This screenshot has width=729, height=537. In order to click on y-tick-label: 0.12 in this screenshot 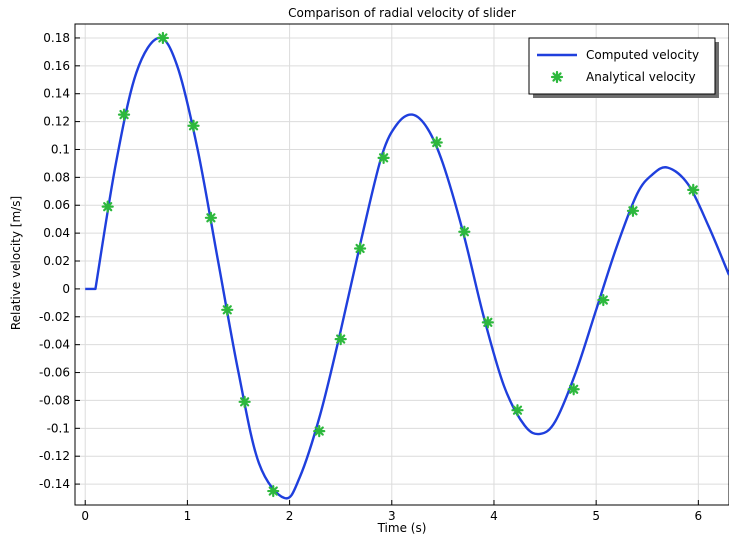, I will do `click(56, 122)`.